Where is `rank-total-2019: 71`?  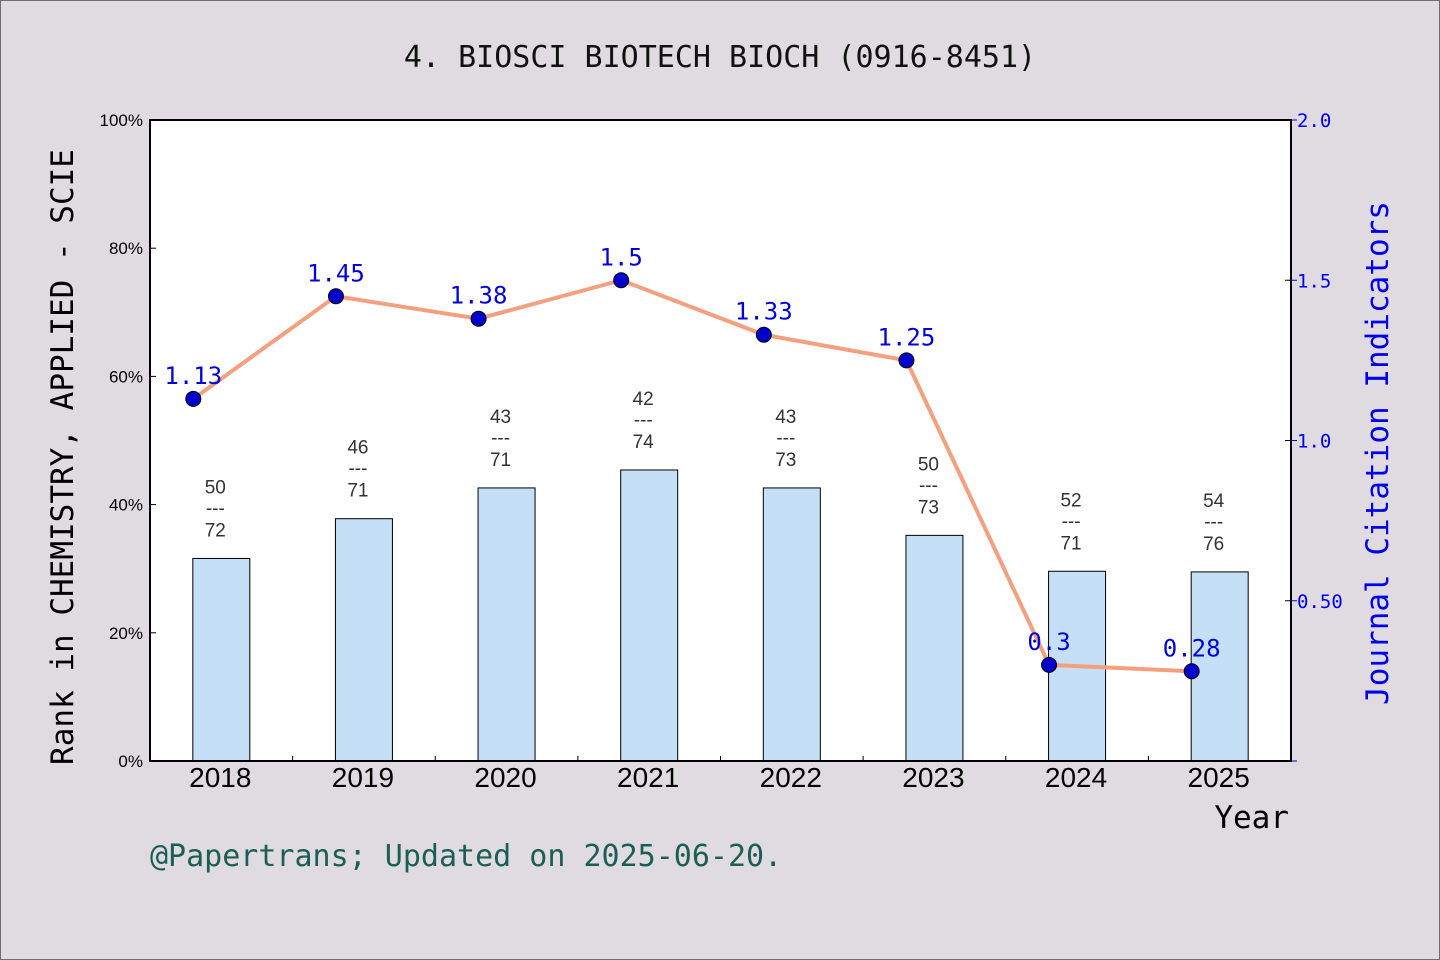
rank-total-2019: 71 is located at coordinates (357, 491).